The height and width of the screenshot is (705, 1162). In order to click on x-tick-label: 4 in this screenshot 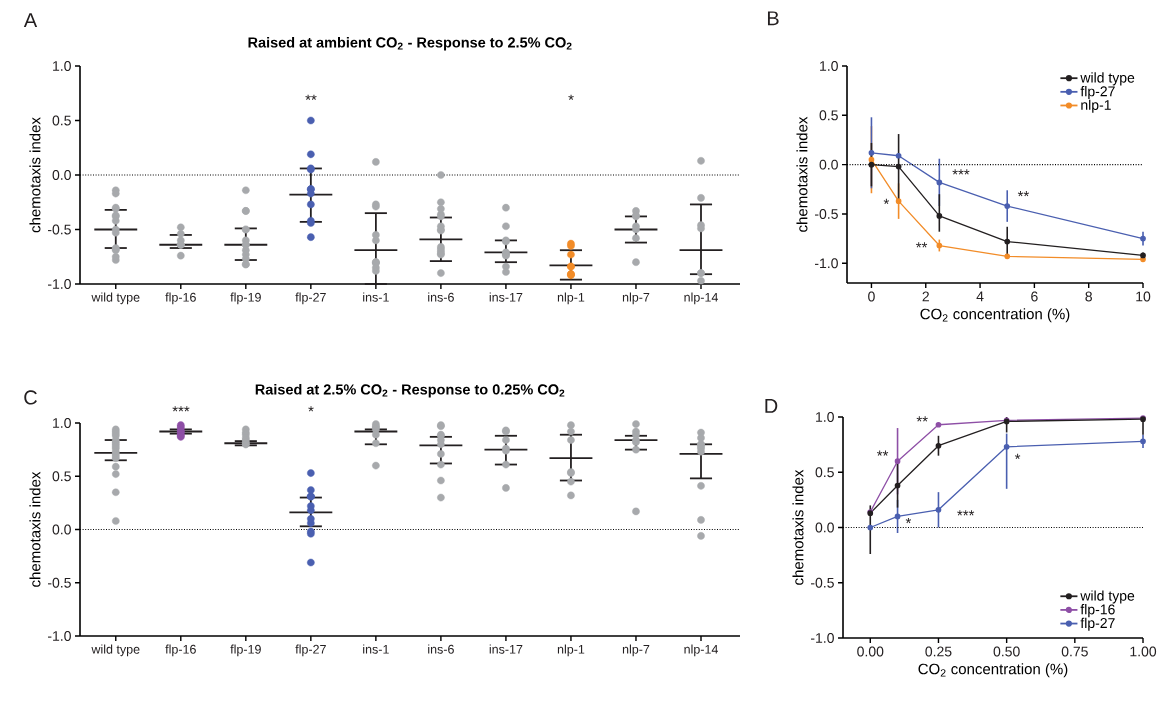, I will do `click(980, 296)`.